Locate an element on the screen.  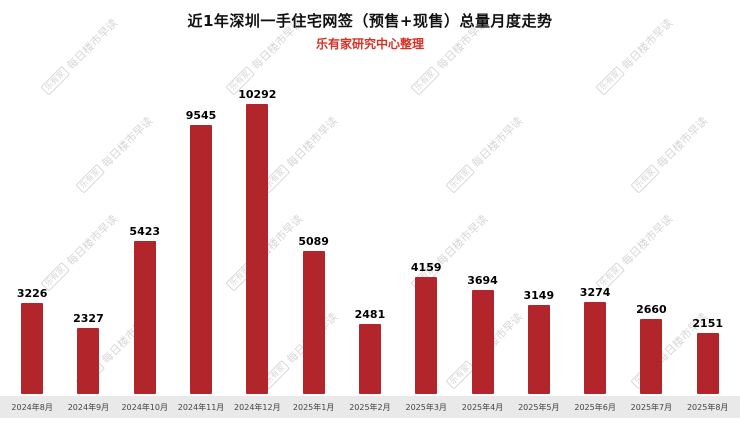
bar-column: 4159 is located at coordinates (426, 327).